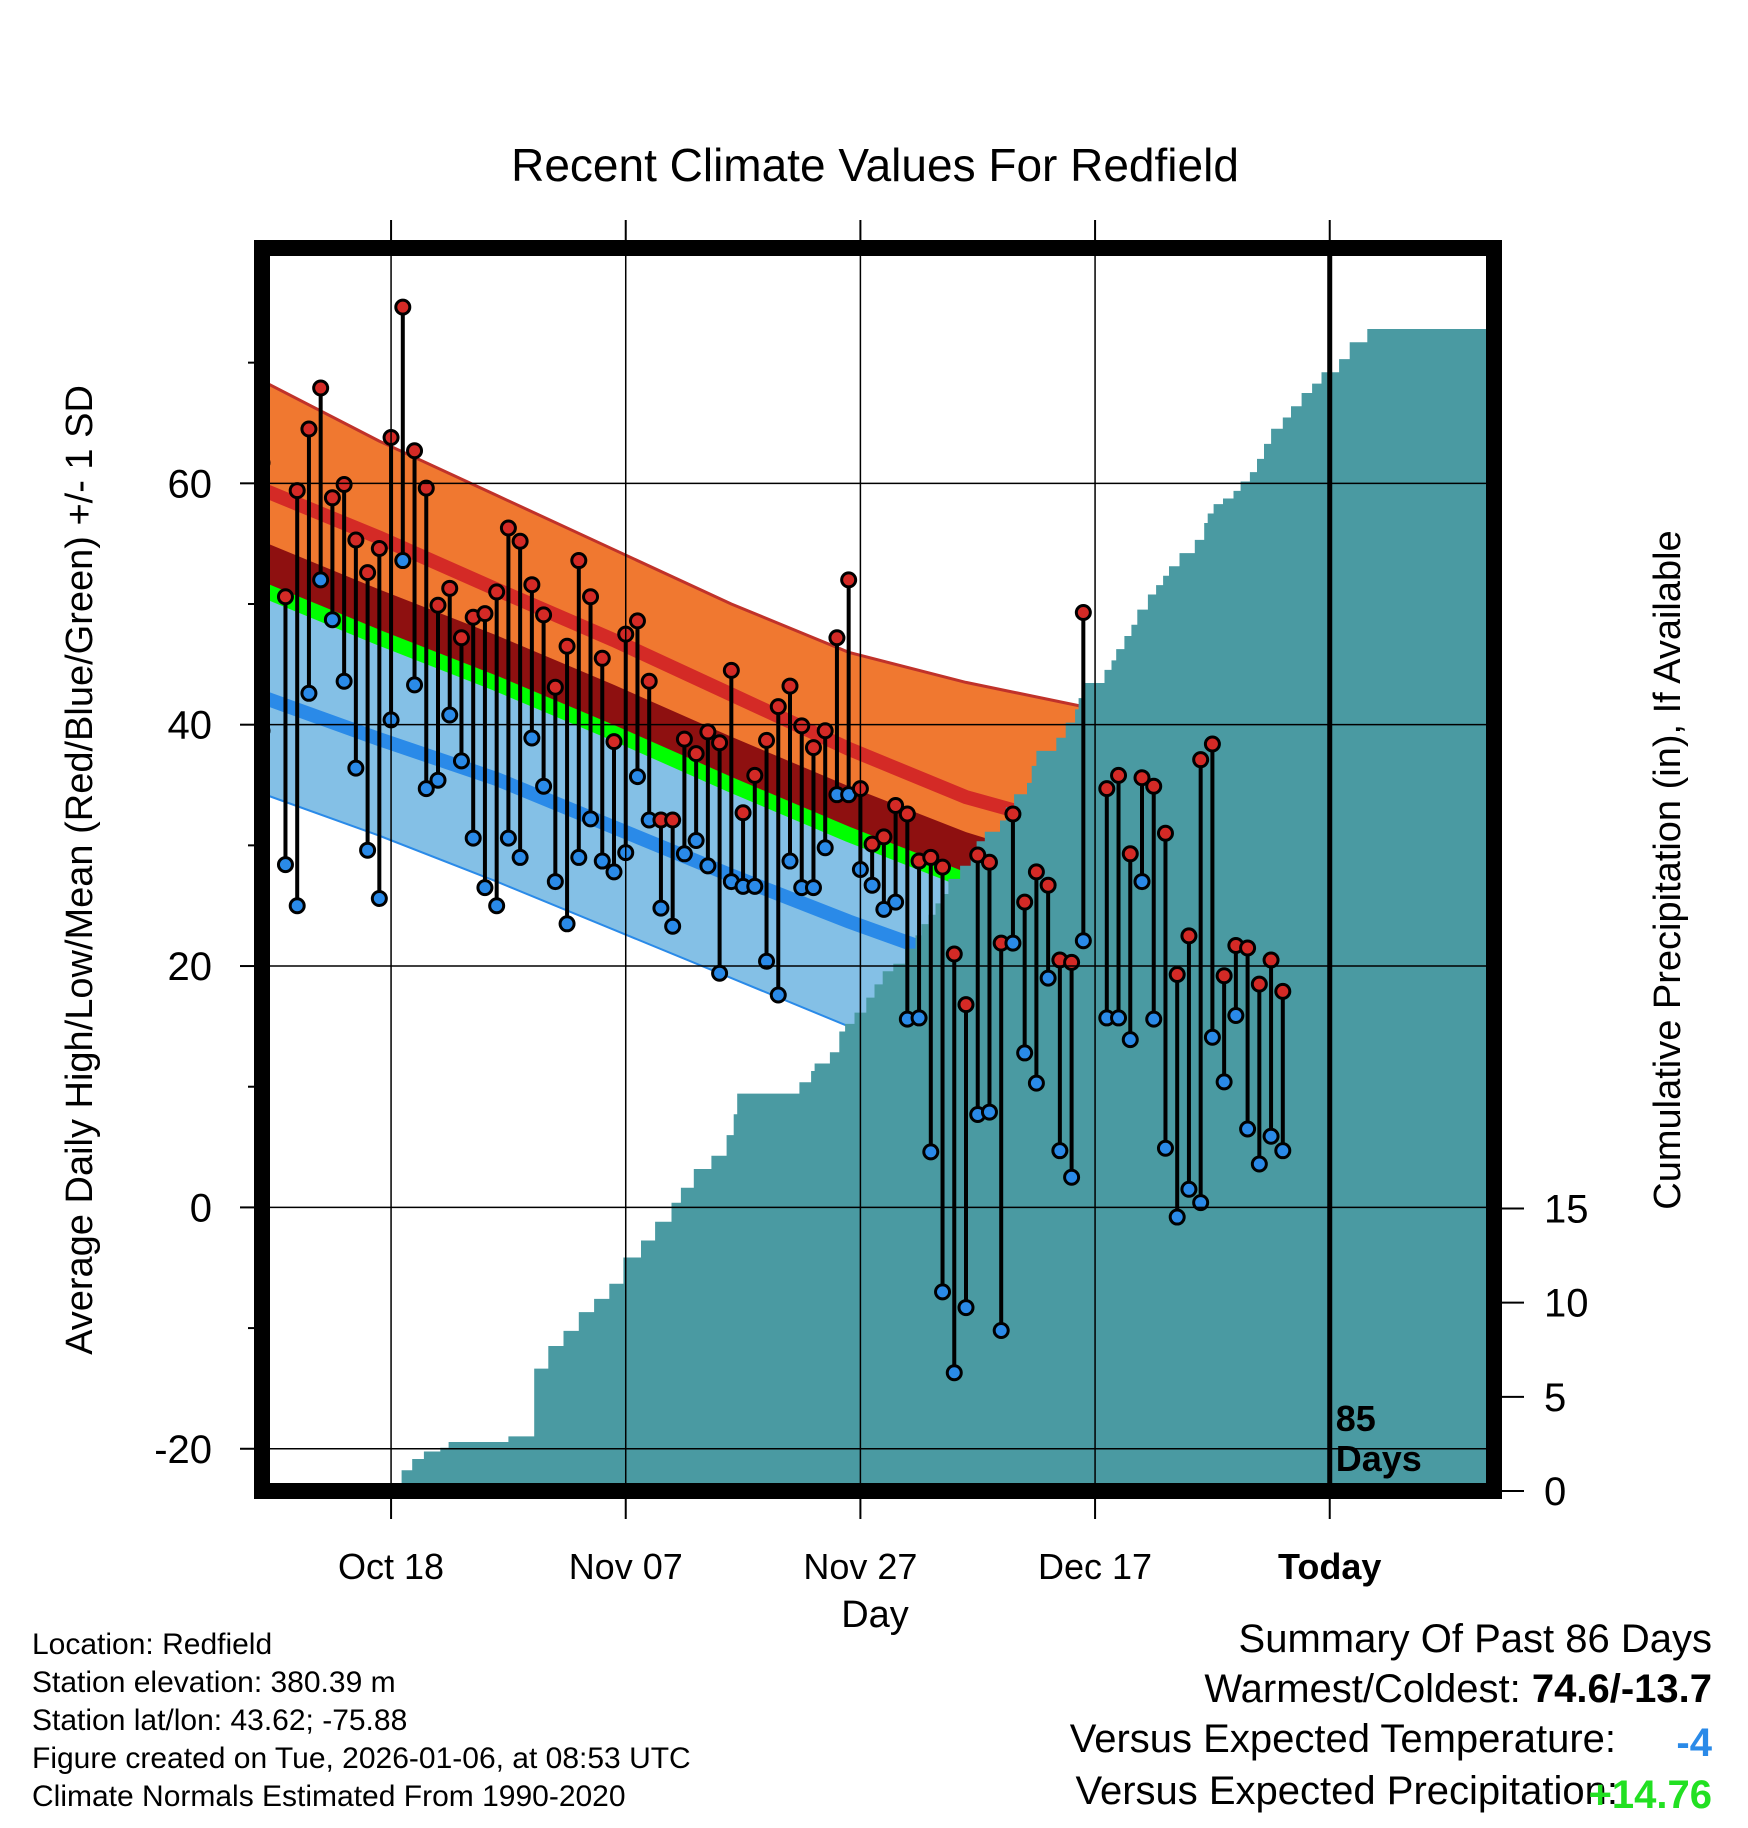  Describe the element at coordinates (875, 165) in the screenshot. I see `chart-title: Recent Climate Values For Redfield` at that location.